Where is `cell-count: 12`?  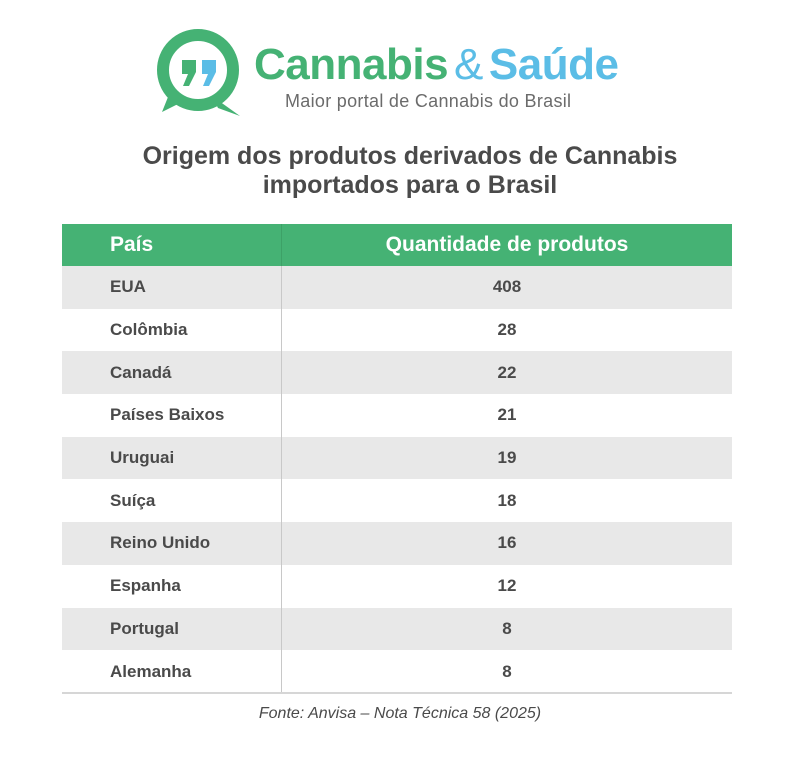 cell-count: 12 is located at coordinates (507, 586).